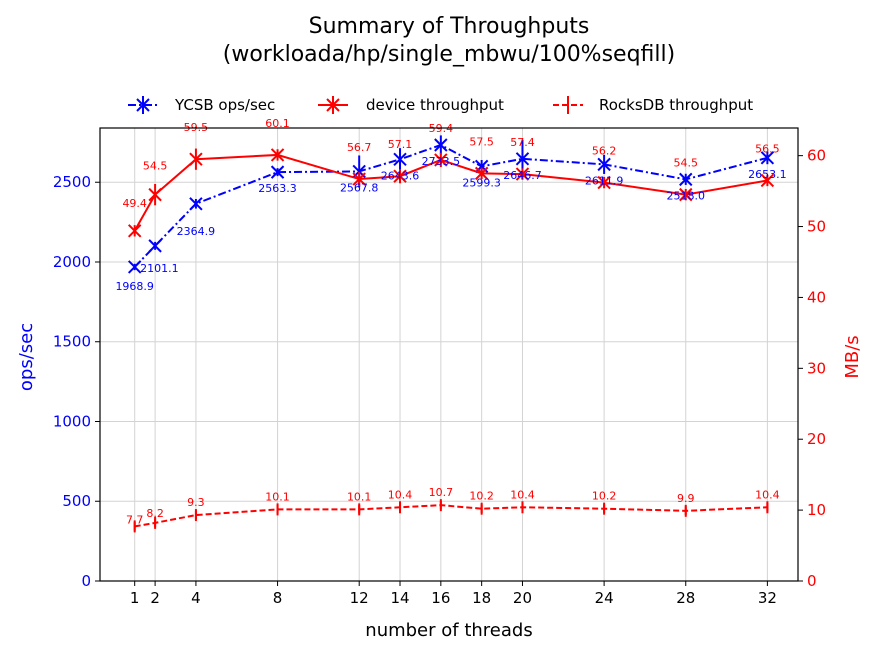  What do you see at coordinates (224, 105) in the screenshot?
I see `legend-label-ycsb: YCSB ops/sec` at bounding box center [224, 105].